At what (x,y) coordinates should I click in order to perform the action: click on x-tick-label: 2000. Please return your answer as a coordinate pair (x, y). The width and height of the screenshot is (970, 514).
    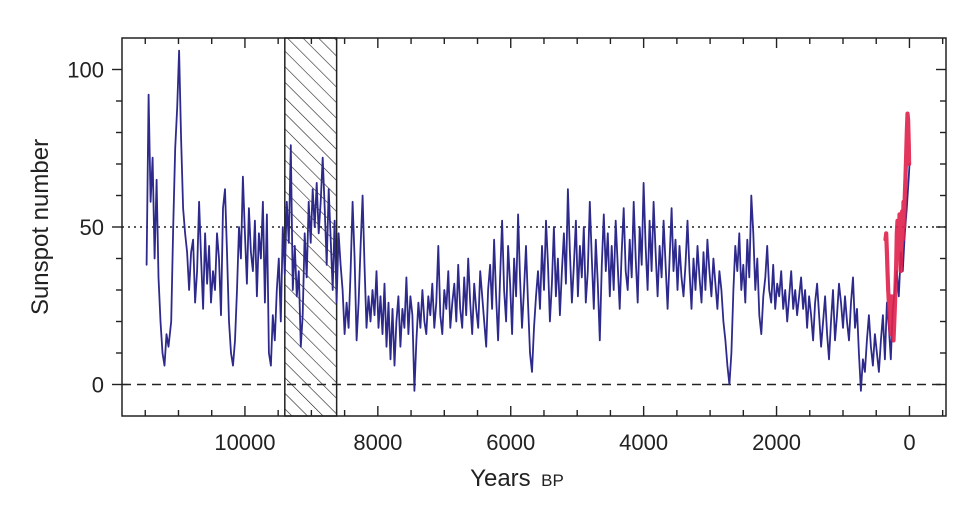
    Looking at the image, I should click on (776, 442).